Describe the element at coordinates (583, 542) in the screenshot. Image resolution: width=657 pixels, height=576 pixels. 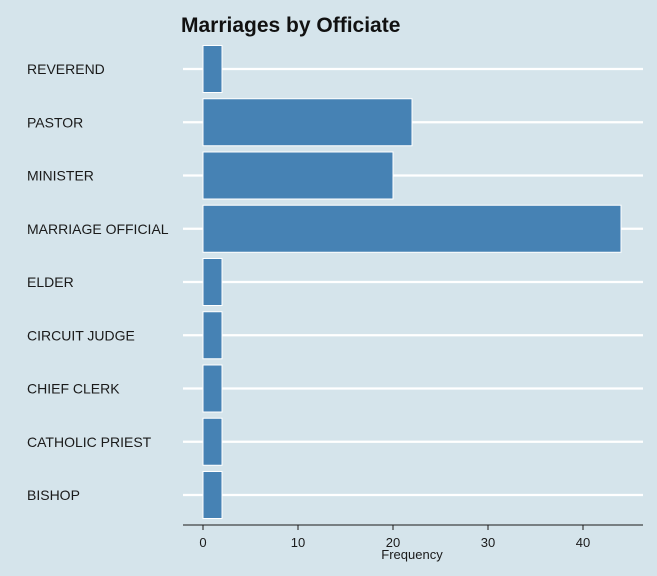
I see `x-tick-label: 40` at that location.